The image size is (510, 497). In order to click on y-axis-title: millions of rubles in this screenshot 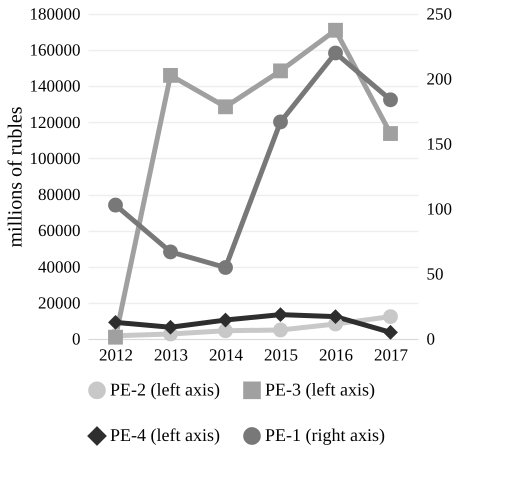, I will do `click(15, 177)`.